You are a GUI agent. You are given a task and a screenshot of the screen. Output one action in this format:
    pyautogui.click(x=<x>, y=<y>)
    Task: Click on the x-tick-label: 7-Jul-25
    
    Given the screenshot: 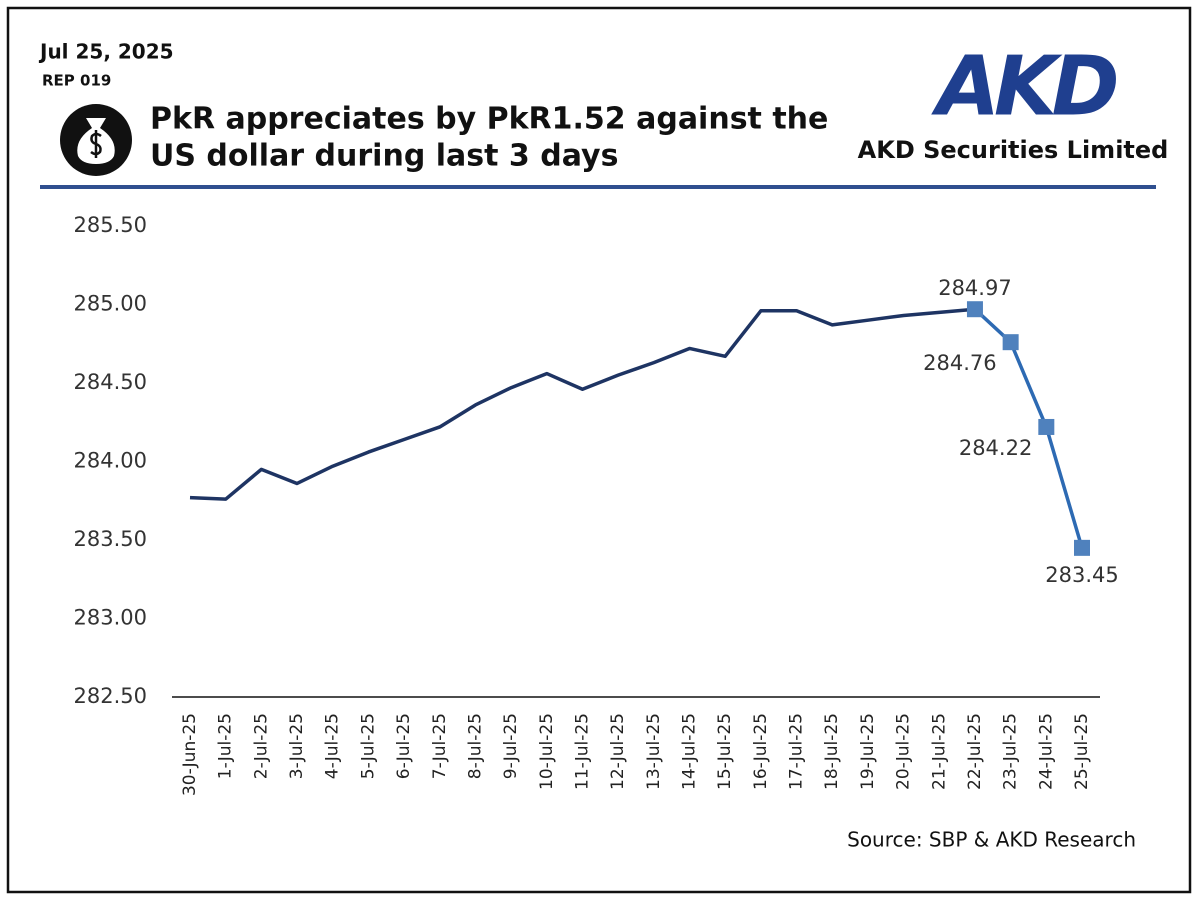 What is the action you would take?
    pyautogui.click(x=440, y=746)
    